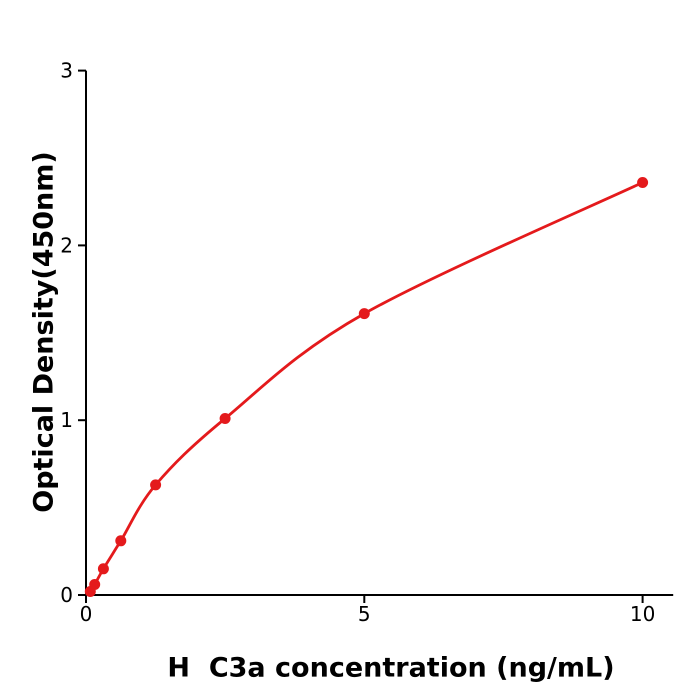  Describe the element at coordinates (391, 668) in the screenshot. I see `x-axis-label: H C3a concentration (ng/mL)` at that location.